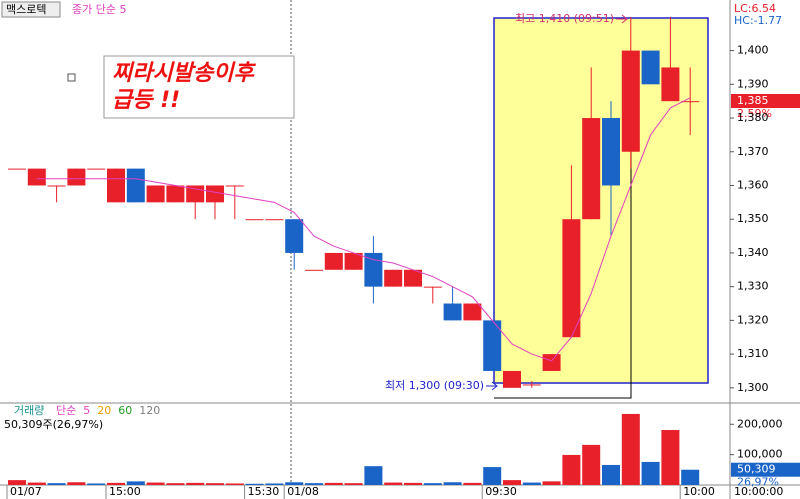  Describe the element at coordinates (199, 87) in the screenshot. I see `annotation-box` at that location.